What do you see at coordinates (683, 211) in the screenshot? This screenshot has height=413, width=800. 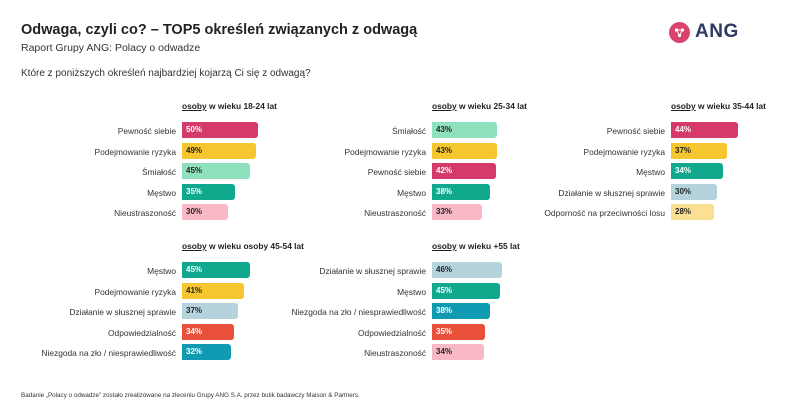 I see `value-label: 28%` at bounding box center [683, 211].